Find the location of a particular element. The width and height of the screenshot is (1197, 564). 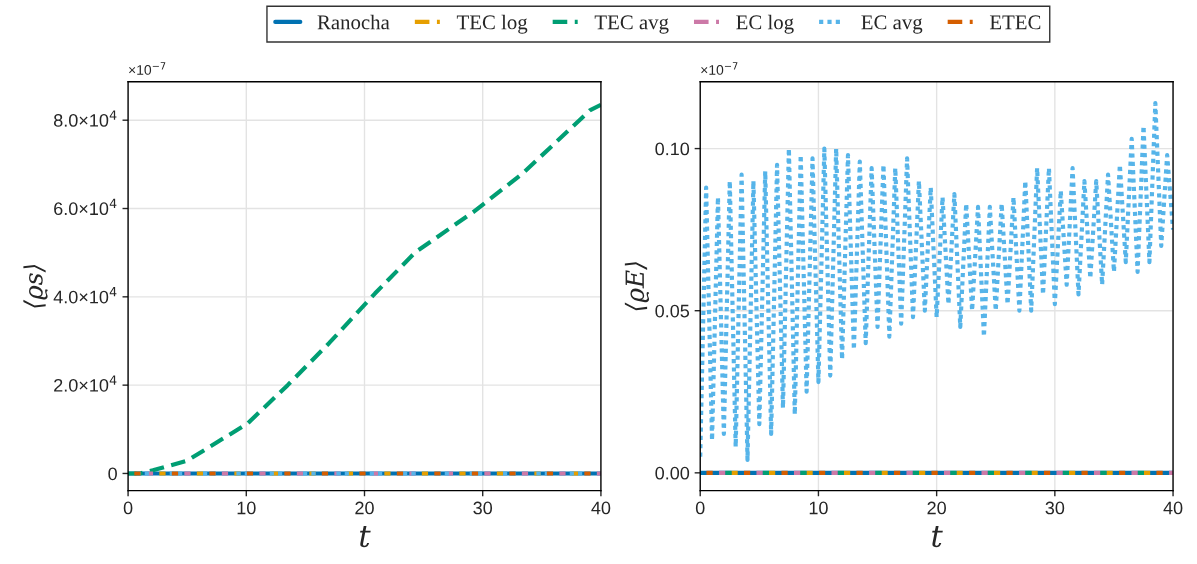

legend-label: TEC log is located at coordinates (492, 24).